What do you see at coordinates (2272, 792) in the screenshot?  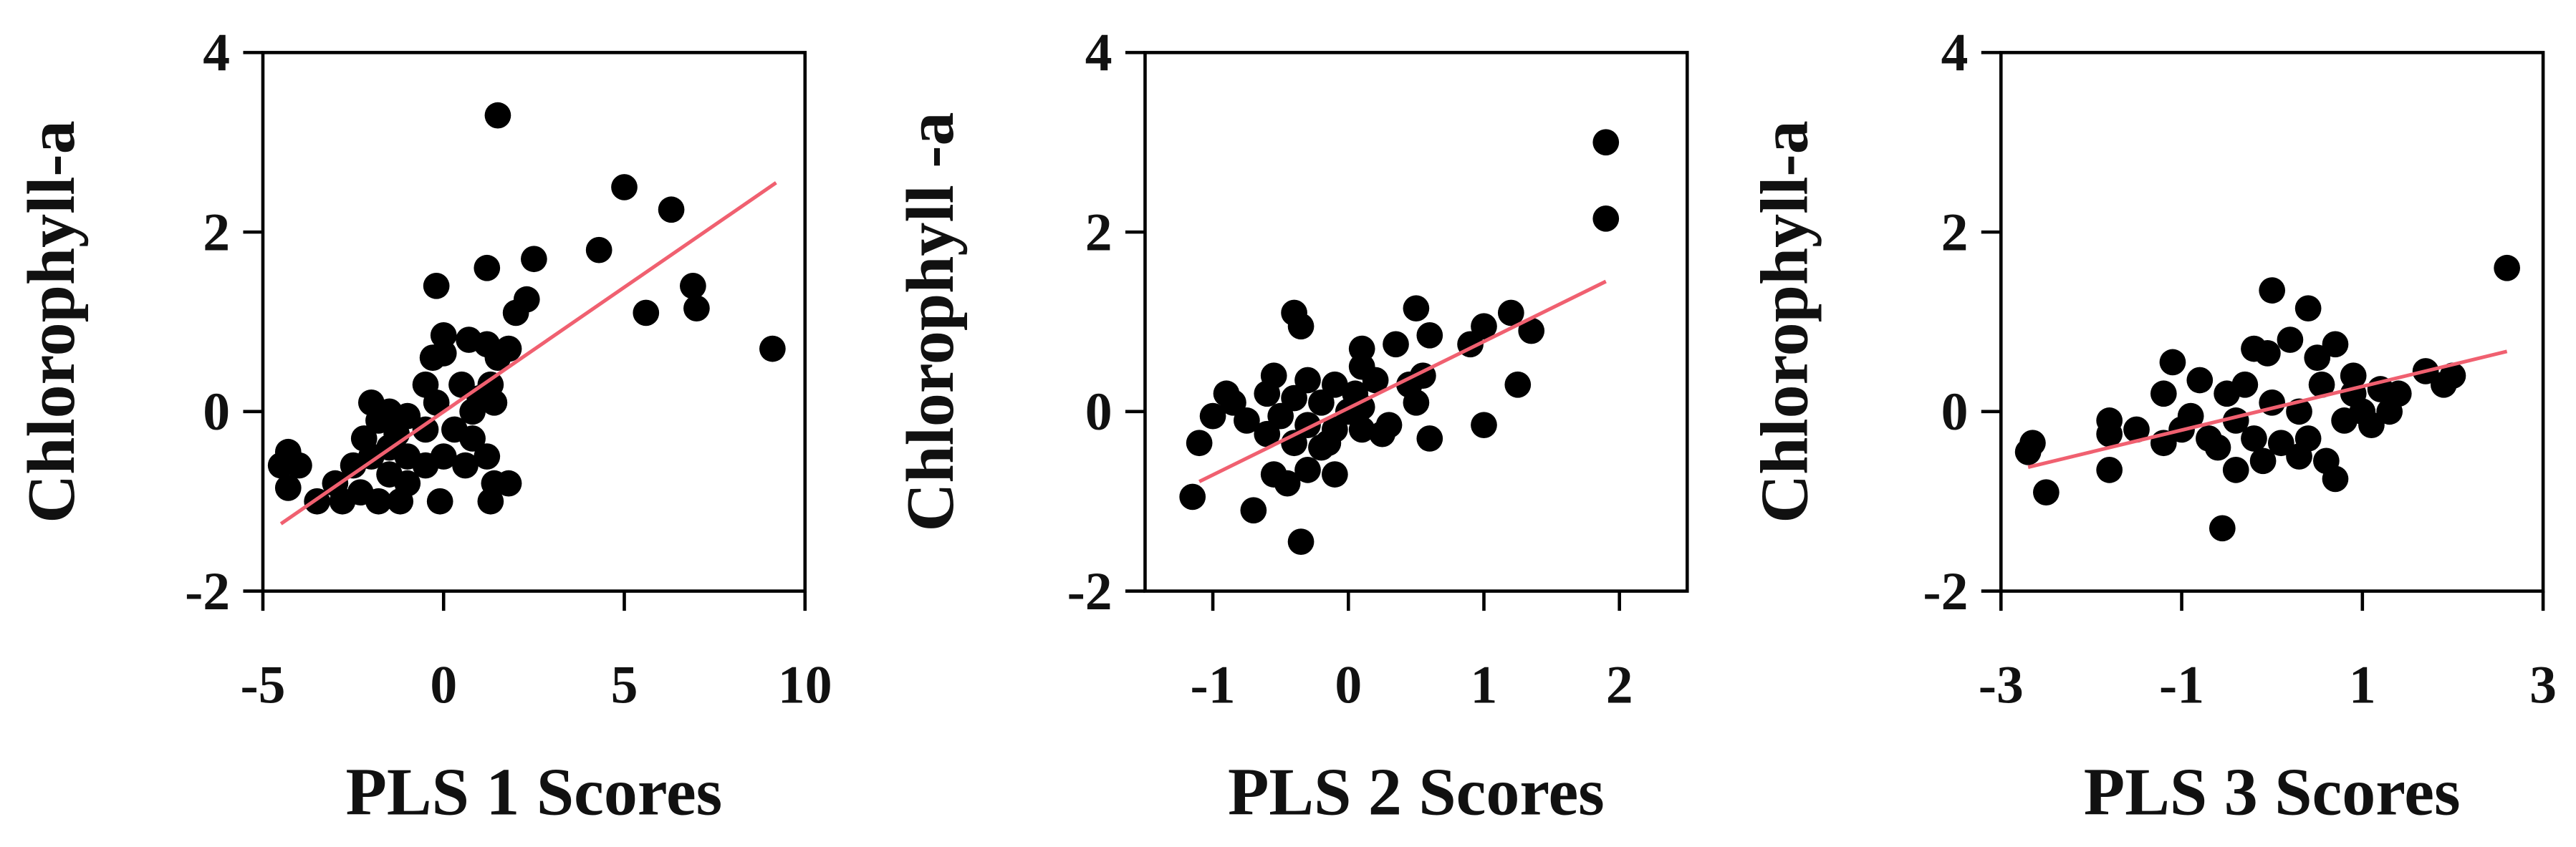 I see `x-axis-label: PLS 3 Scores` at bounding box center [2272, 792].